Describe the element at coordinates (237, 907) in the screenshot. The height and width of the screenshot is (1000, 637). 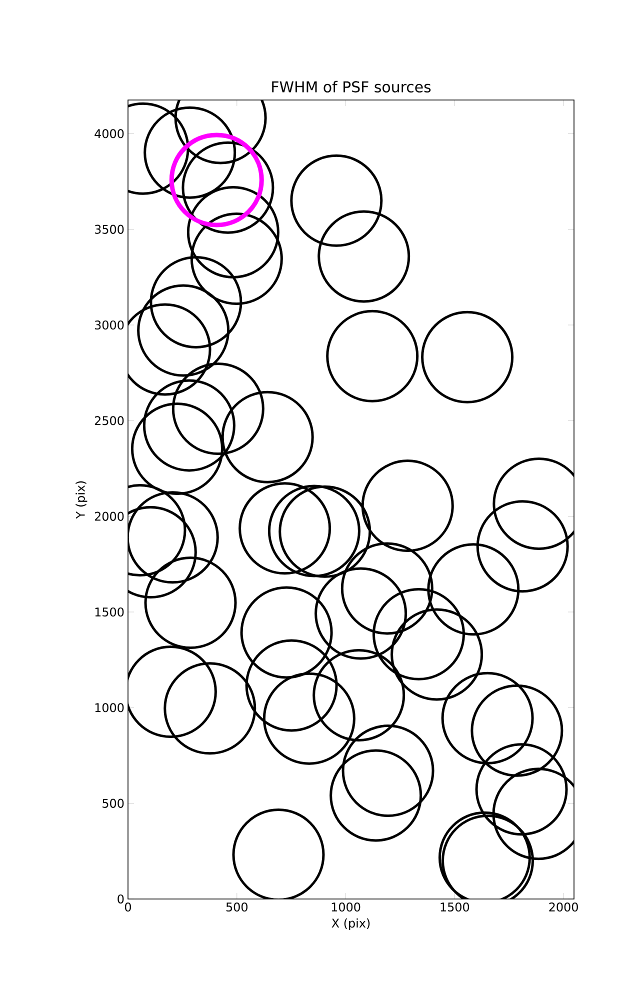
I see `x-tick-label: 500` at that location.